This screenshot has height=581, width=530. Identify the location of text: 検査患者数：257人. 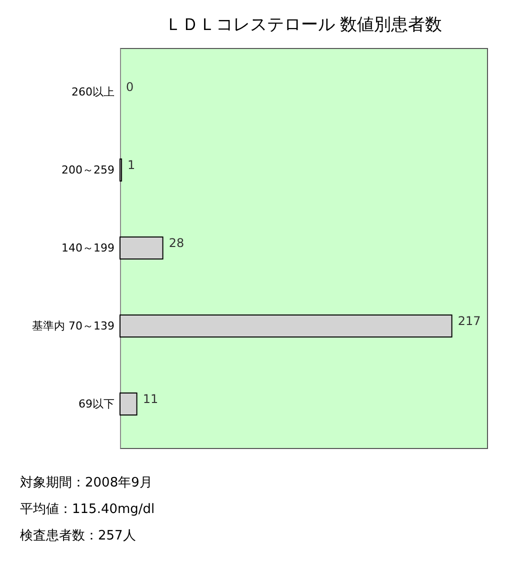
(78, 536).